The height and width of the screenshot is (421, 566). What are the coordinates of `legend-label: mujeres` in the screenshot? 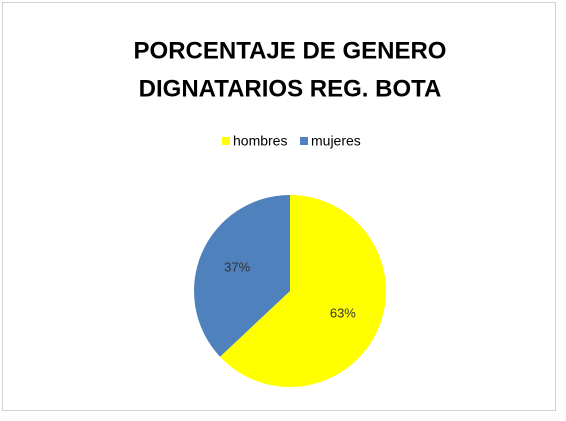 It's located at (336, 141).